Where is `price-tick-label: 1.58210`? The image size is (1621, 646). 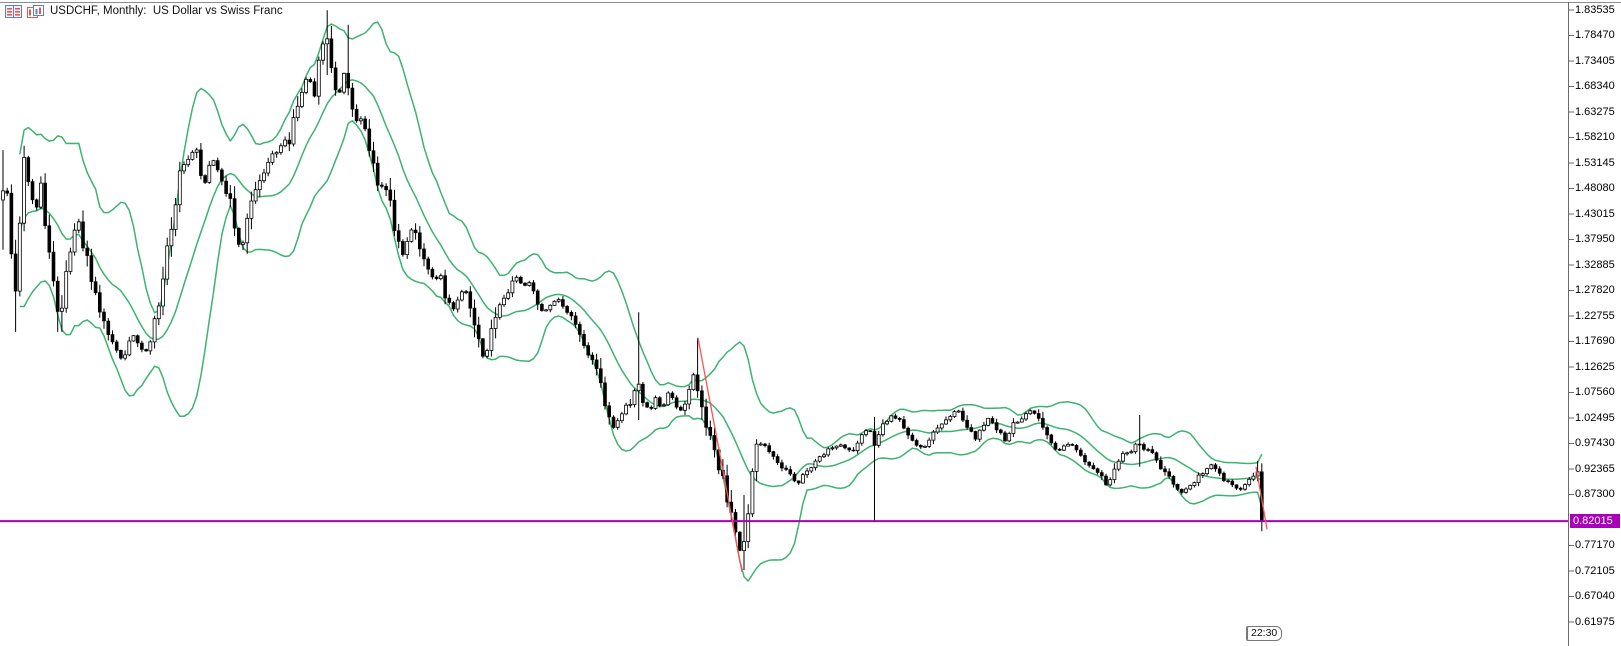 price-tick-label: 1.58210 is located at coordinates (1595, 137).